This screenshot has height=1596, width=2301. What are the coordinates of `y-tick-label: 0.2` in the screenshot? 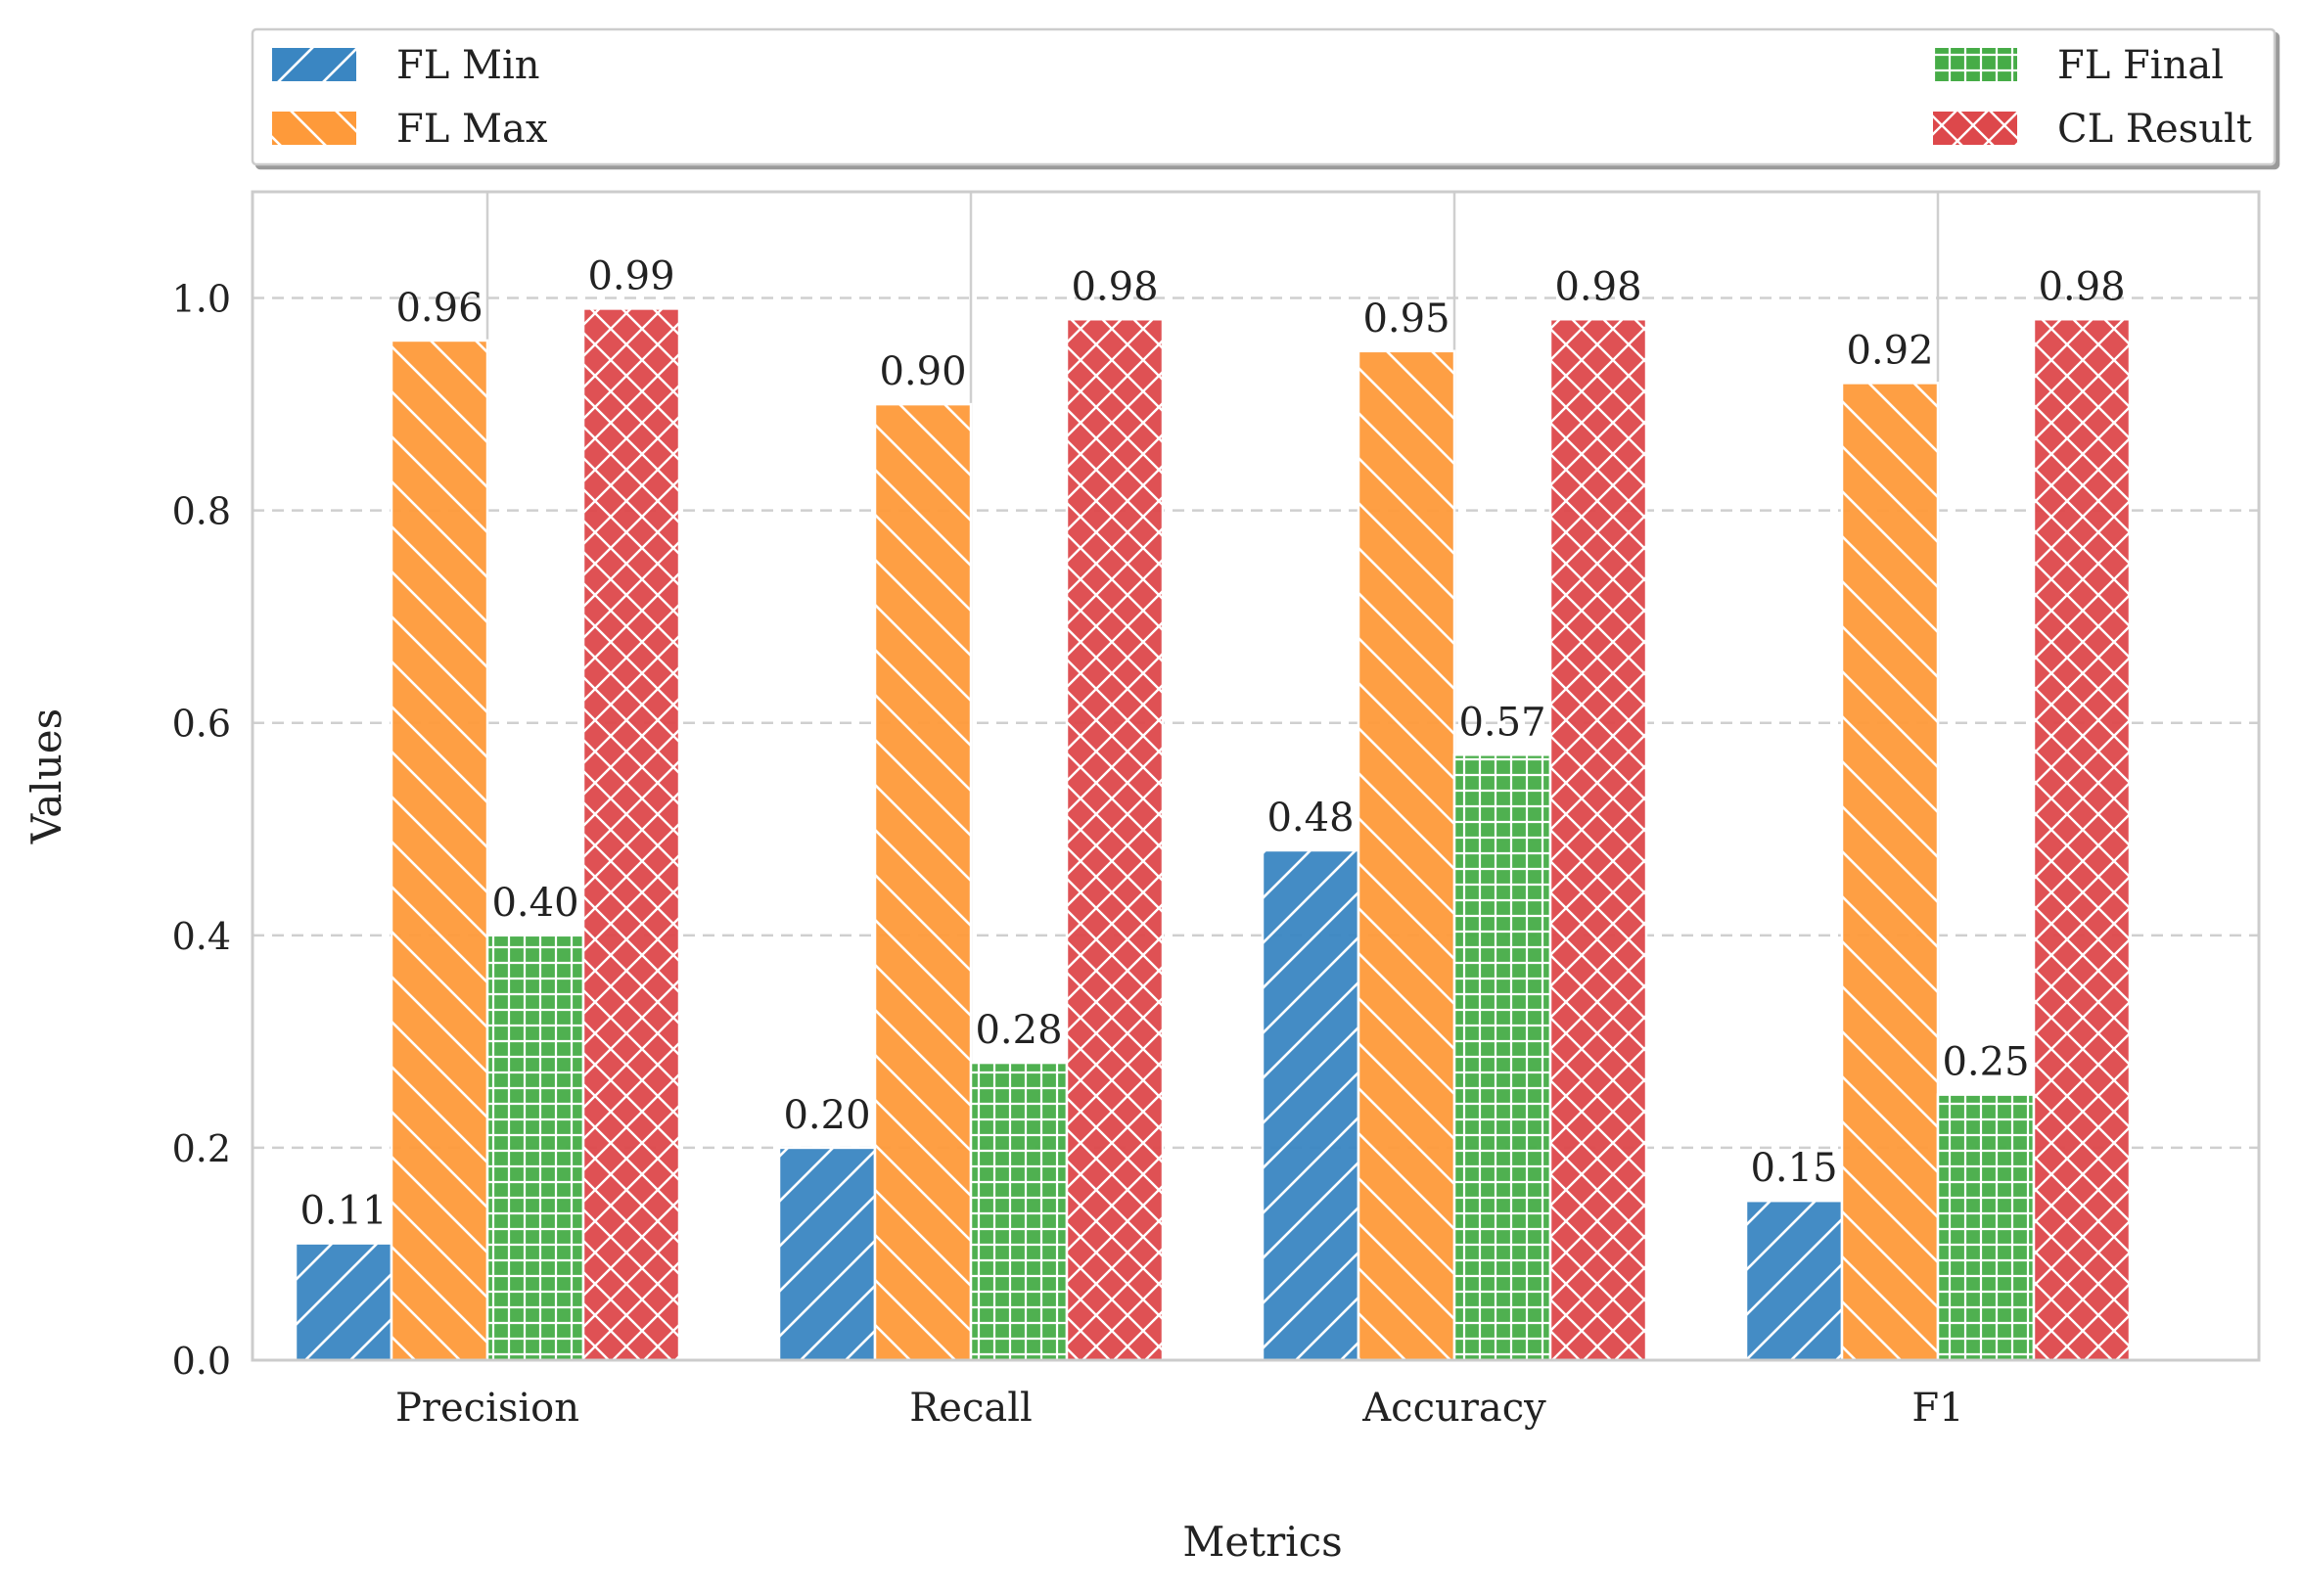 It's located at (202, 1148).